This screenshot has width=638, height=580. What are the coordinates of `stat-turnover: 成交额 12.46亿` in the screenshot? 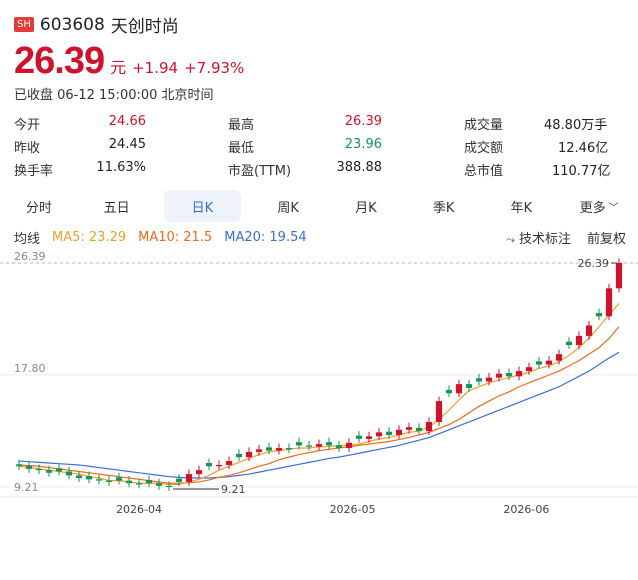 It's located at (545, 146).